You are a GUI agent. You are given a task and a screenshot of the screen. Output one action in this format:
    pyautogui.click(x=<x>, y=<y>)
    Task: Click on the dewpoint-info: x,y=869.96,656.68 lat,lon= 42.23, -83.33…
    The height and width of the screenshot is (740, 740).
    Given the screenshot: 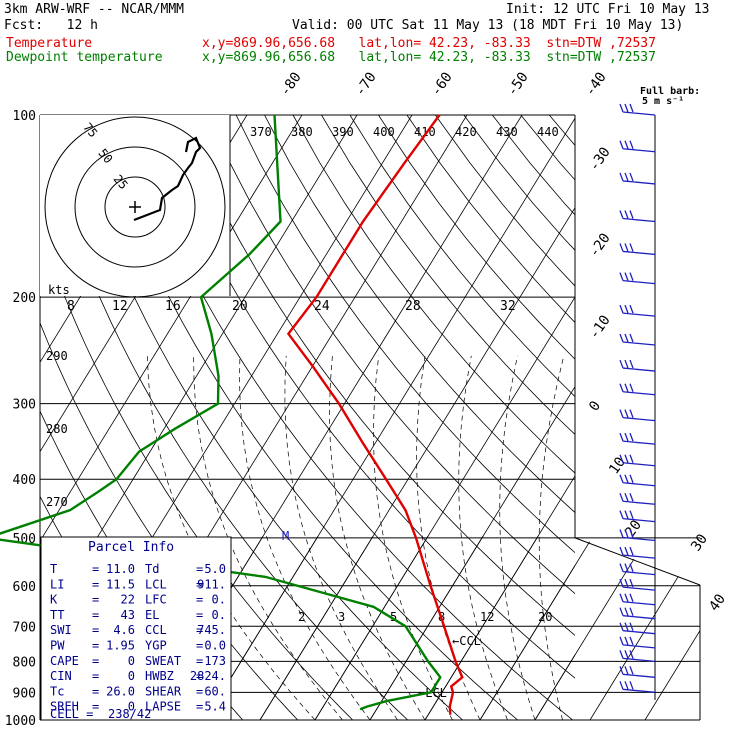 What is the action you would take?
    pyautogui.click(x=429, y=57)
    